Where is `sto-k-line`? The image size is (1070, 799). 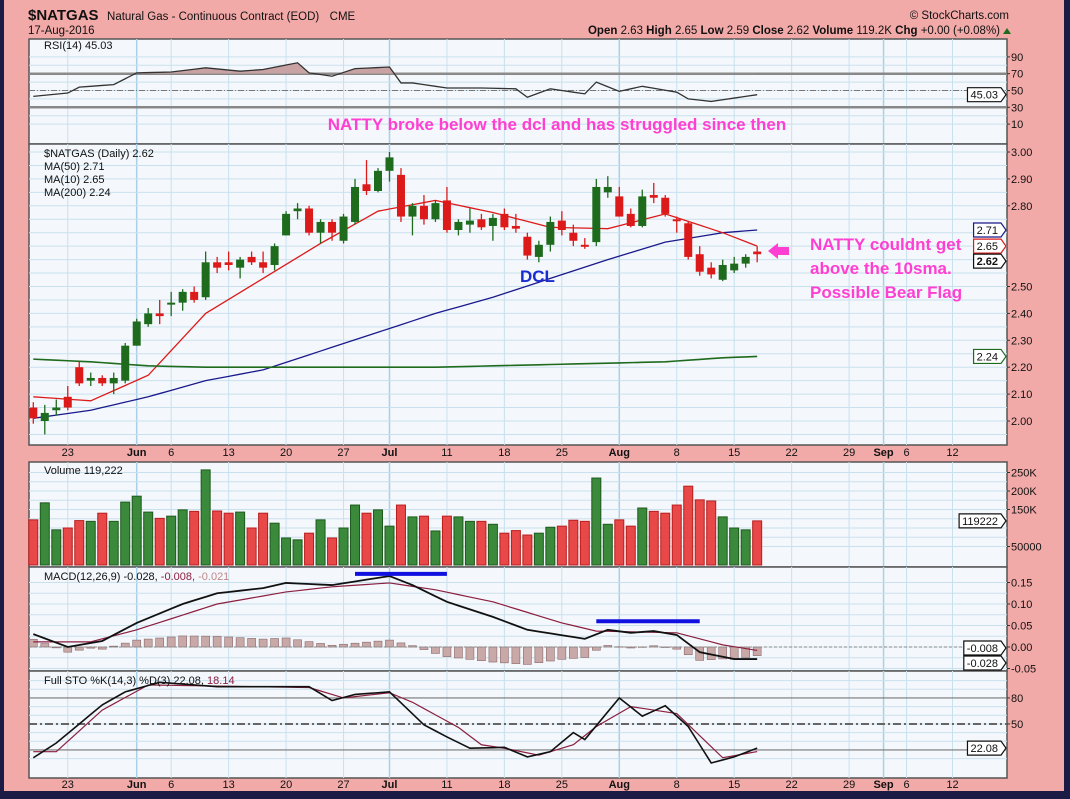
sto-k-line is located at coordinates (395, 722).